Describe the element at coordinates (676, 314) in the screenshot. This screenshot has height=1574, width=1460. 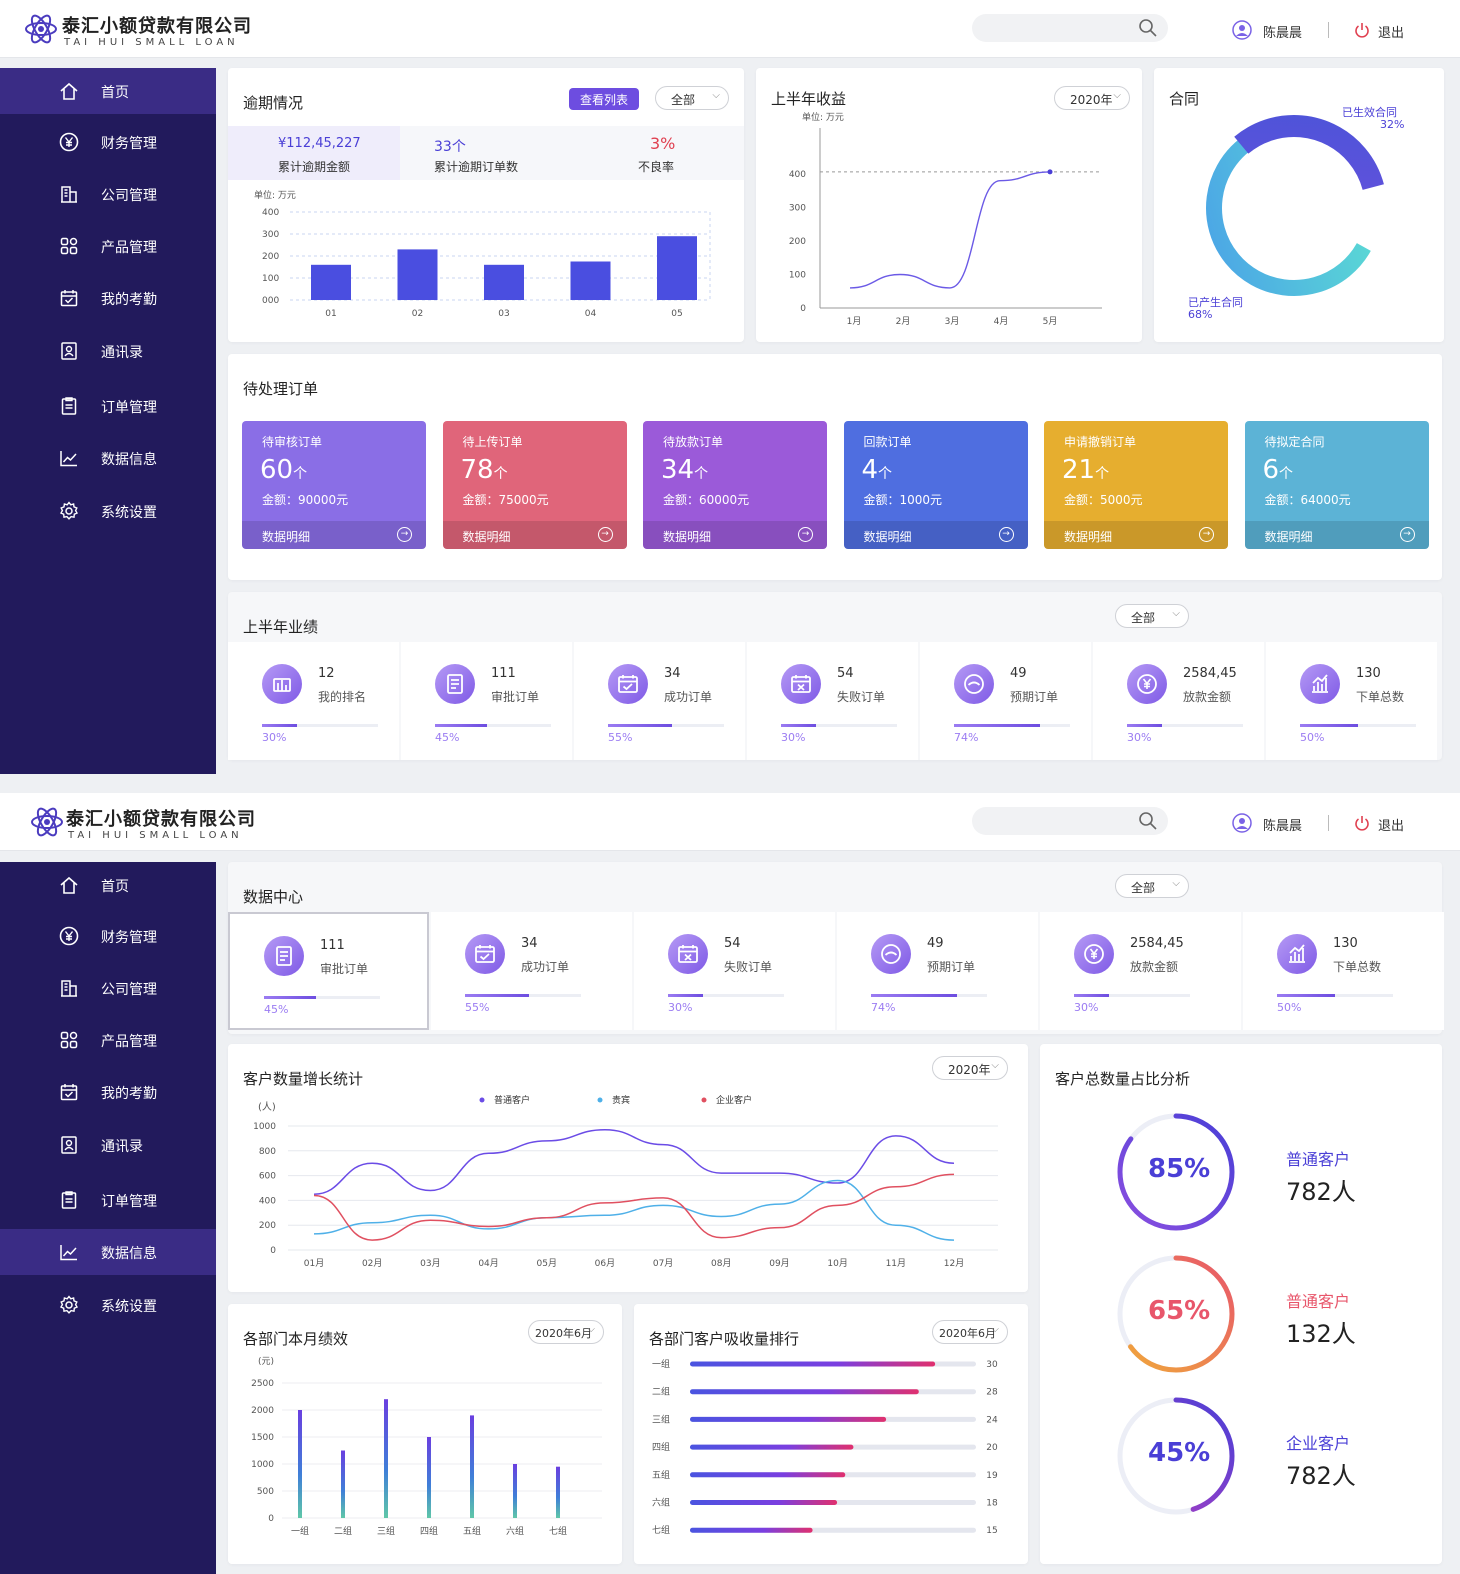
I see `x-tick-label: 05` at that location.